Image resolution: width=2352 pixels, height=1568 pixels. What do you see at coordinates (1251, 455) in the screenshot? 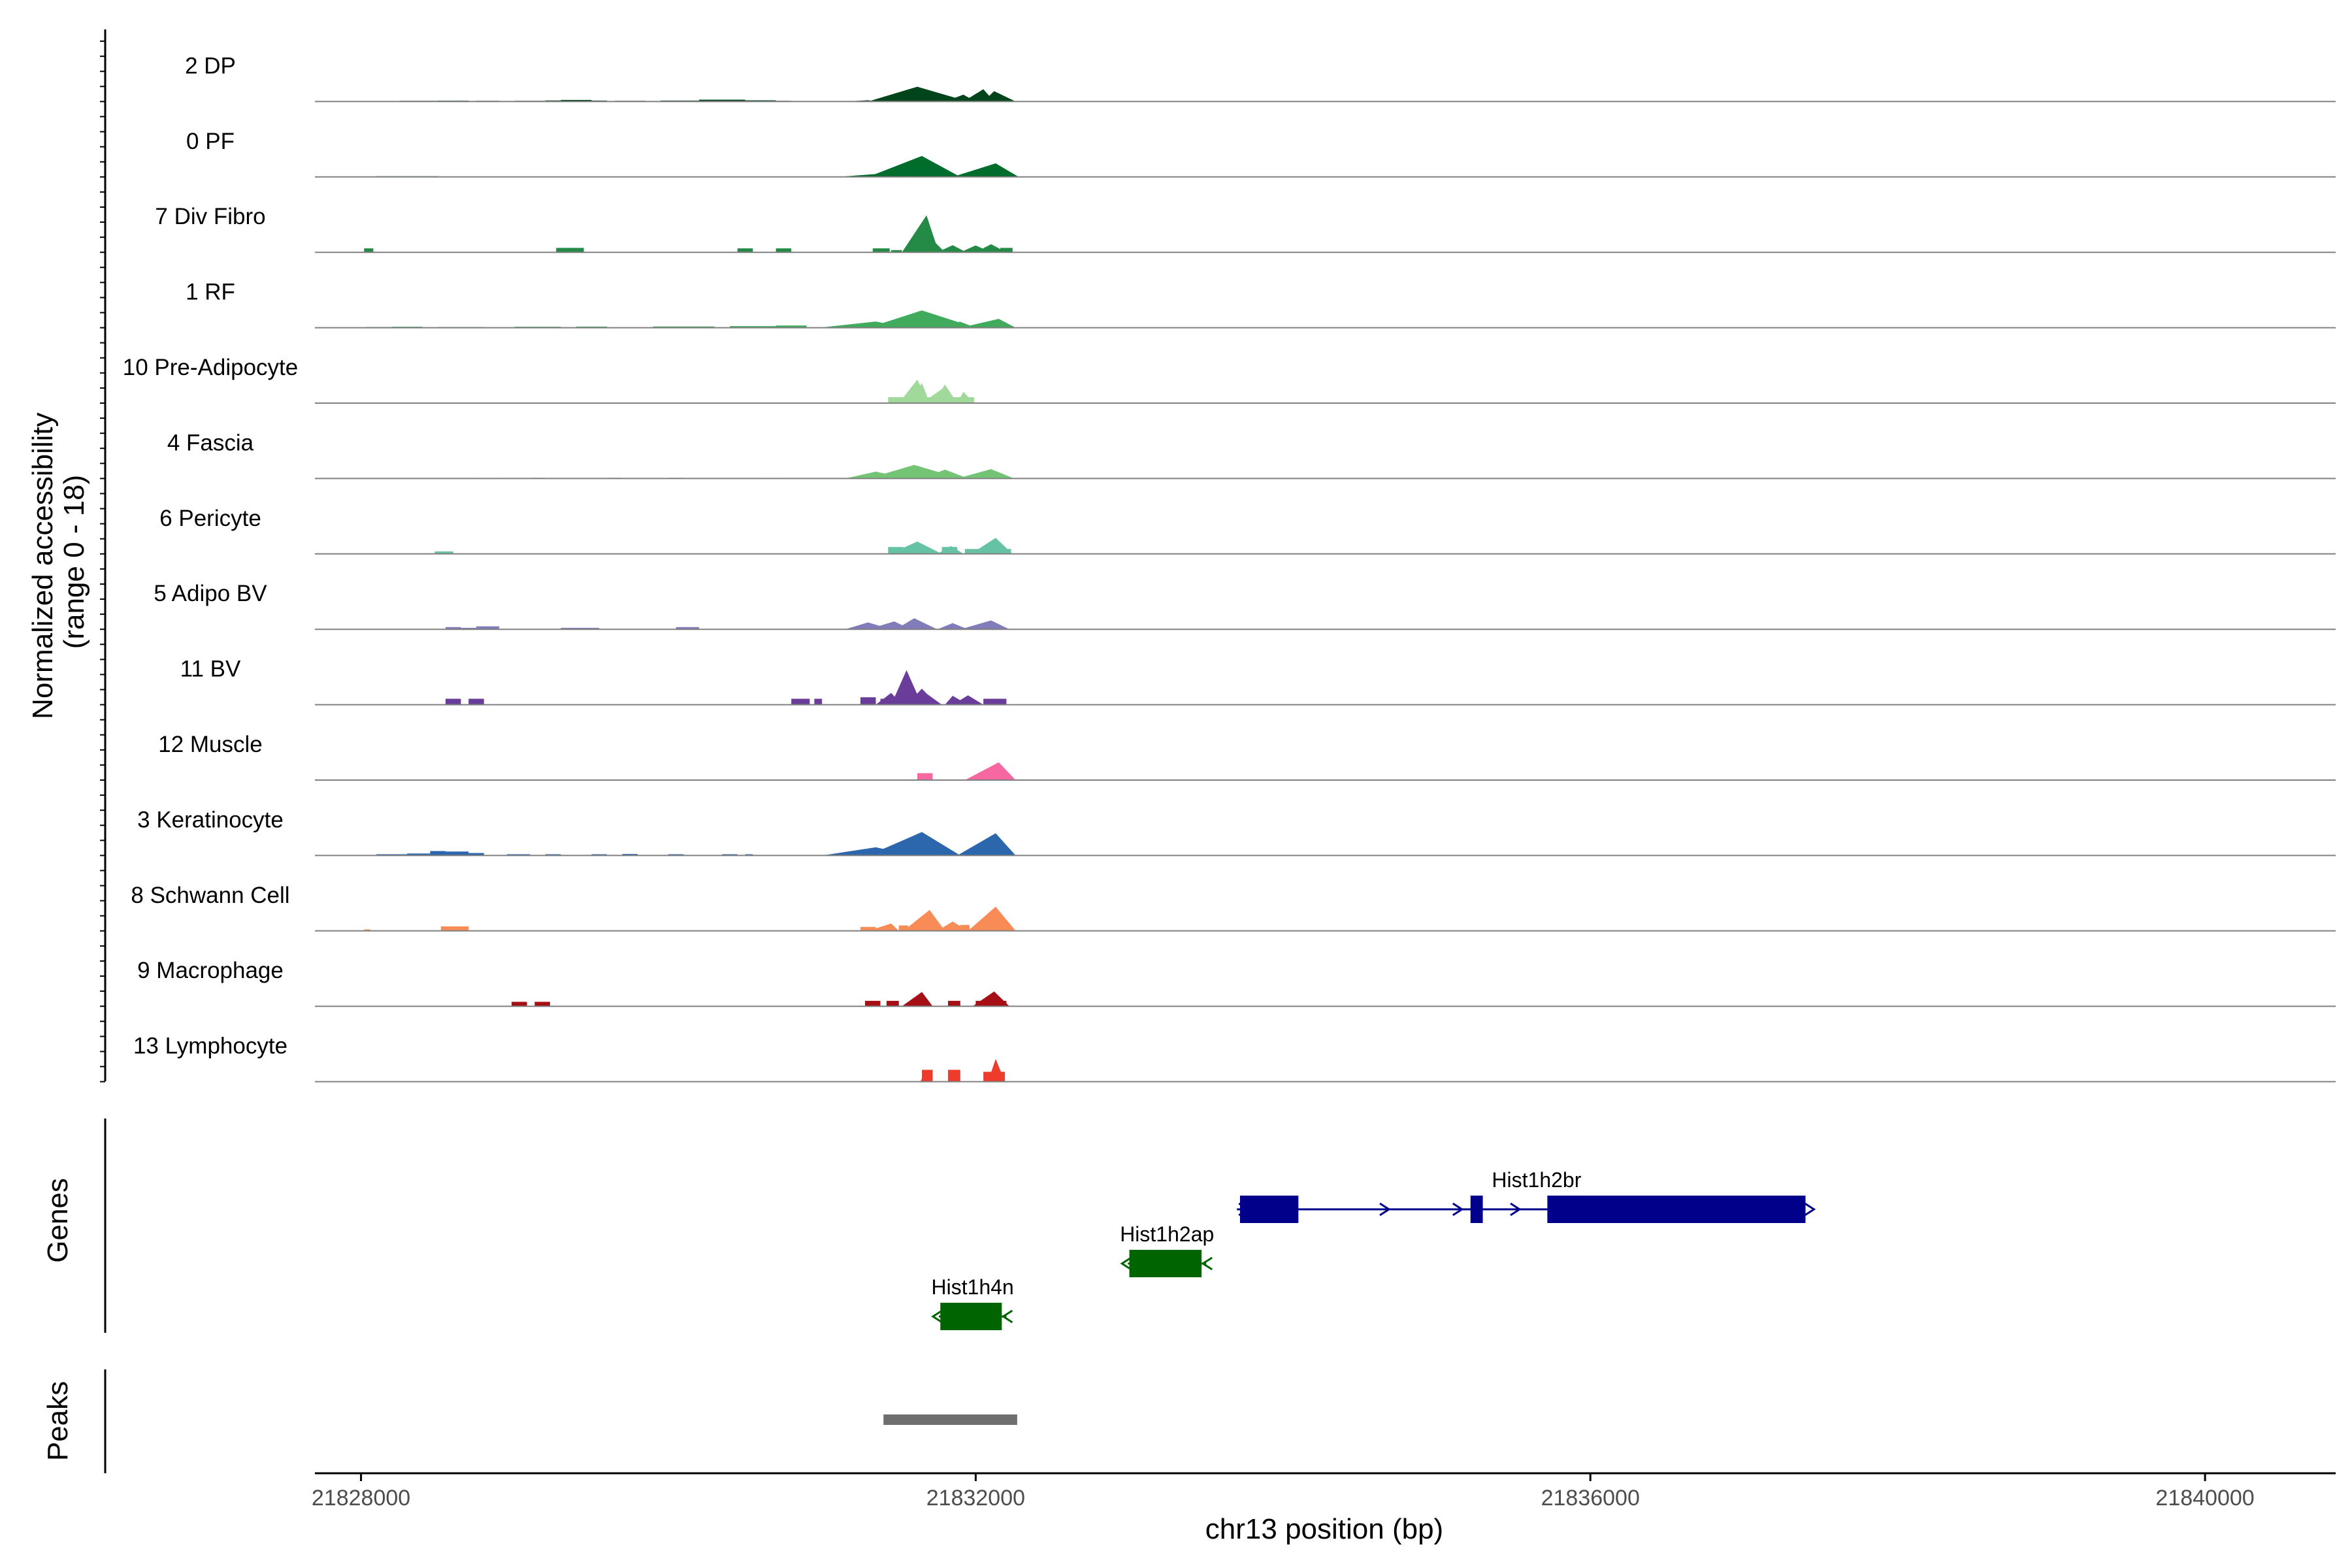
I see `track-6: 4 Fascia` at bounding box center [1251, 455].